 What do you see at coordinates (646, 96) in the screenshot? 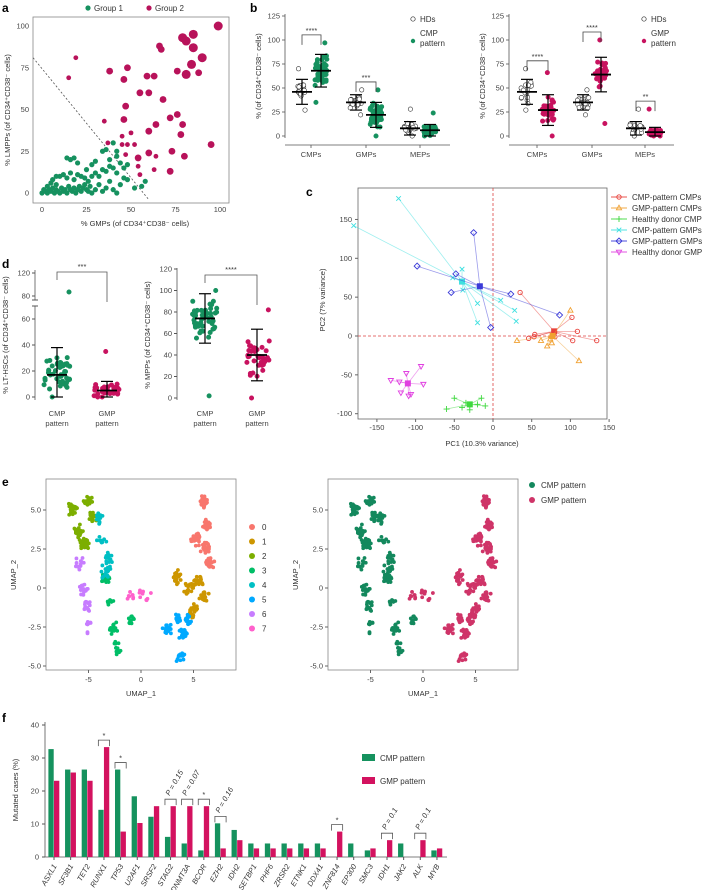
I see `significance-label: **` at bounding box center [646, 96].